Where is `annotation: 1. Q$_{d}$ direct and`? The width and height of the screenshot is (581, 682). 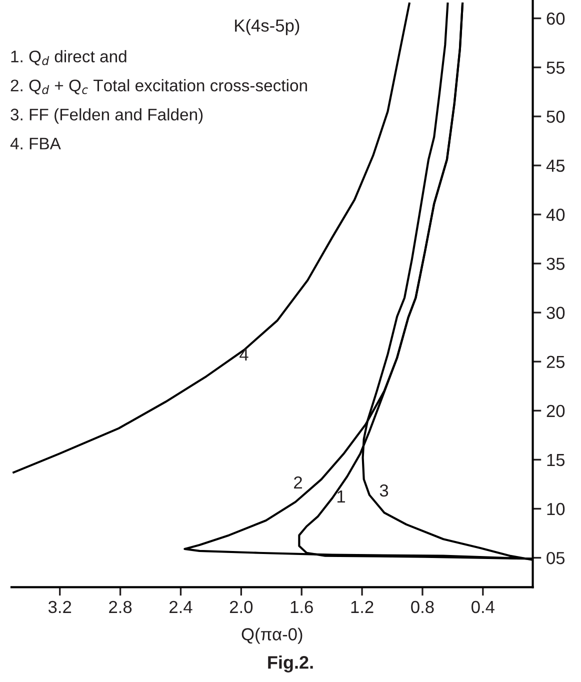 annotation: 1. Q$_{d}$ direct and is located at coordinates (68, 58).